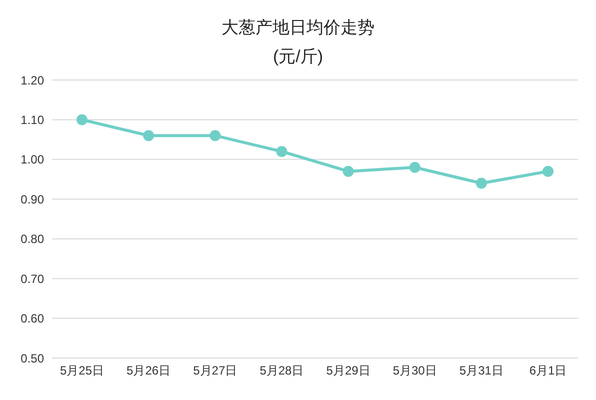 This screenshot has height=400, width=596. I want to click on x-tick-label: 5月31日, so click(481, 371).